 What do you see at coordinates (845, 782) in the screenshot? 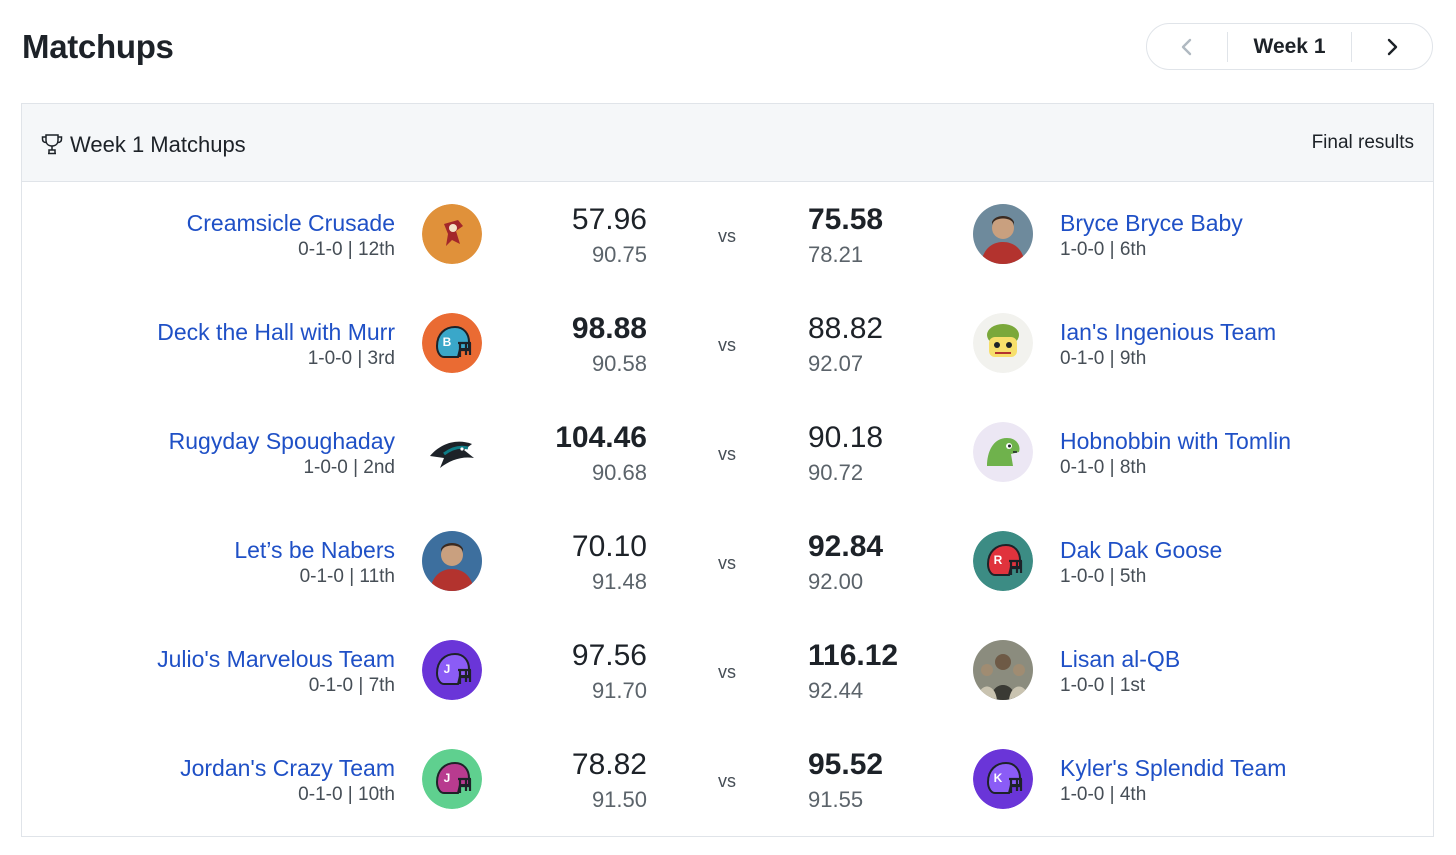
I see `away-score-block: 95.52 91.55` at bounding box center [845, 782].